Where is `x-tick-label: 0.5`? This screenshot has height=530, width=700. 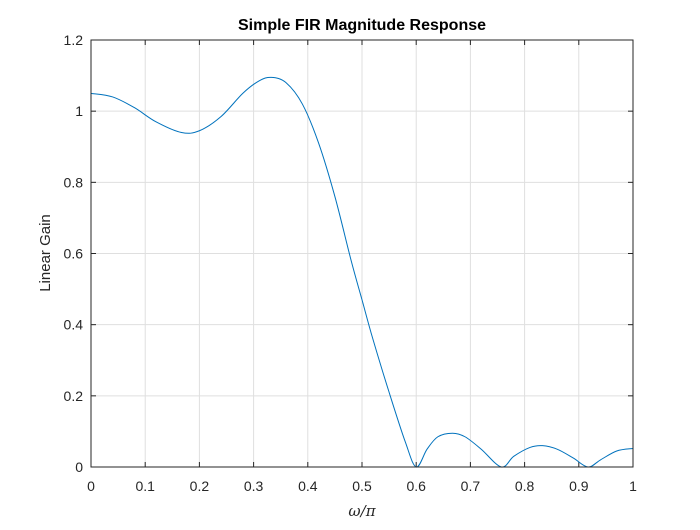 x-tick-label: 0.5 is located at coordinates (362, 486).